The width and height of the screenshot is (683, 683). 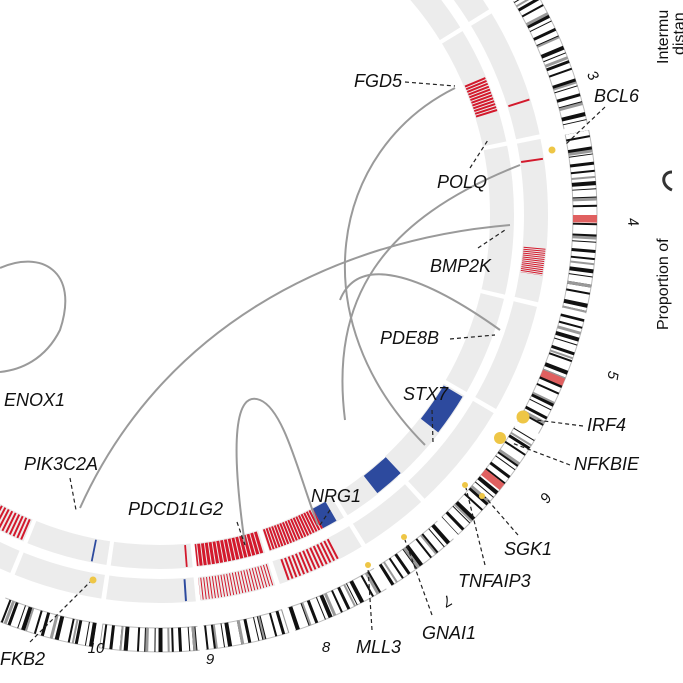 What do you see at coordinates (22, 659) in the screenshot?
I see `gene-label: FKB2` at bounding box center [22, 659].